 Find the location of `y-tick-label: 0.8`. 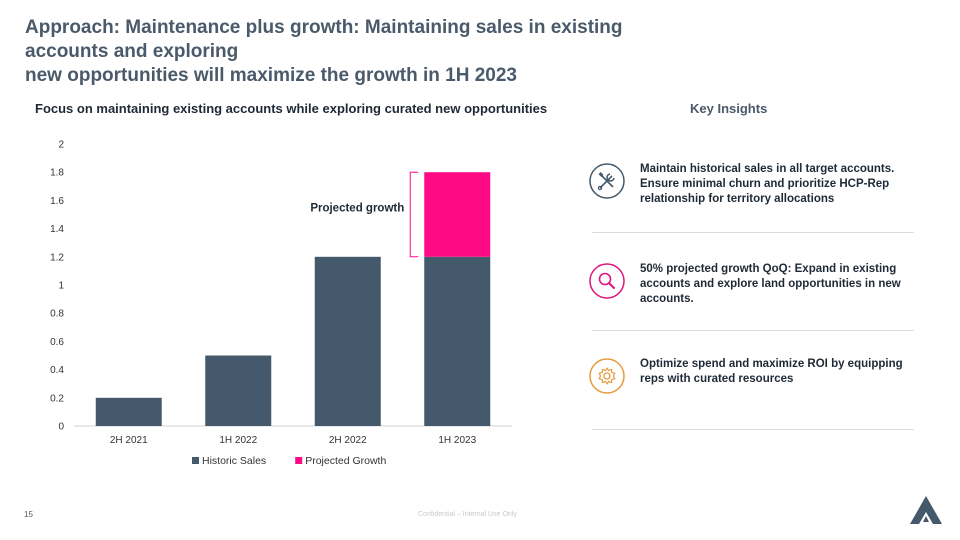

y-tick-label: 0.8 is located at coordinates (57, 314).